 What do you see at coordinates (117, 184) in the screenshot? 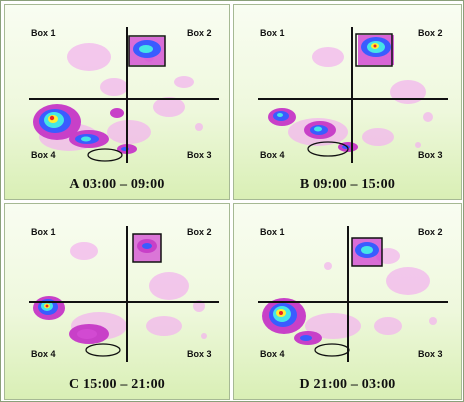
I see `panel-caption: A 03:00 – 09:00` at bounding box center [117, 184].